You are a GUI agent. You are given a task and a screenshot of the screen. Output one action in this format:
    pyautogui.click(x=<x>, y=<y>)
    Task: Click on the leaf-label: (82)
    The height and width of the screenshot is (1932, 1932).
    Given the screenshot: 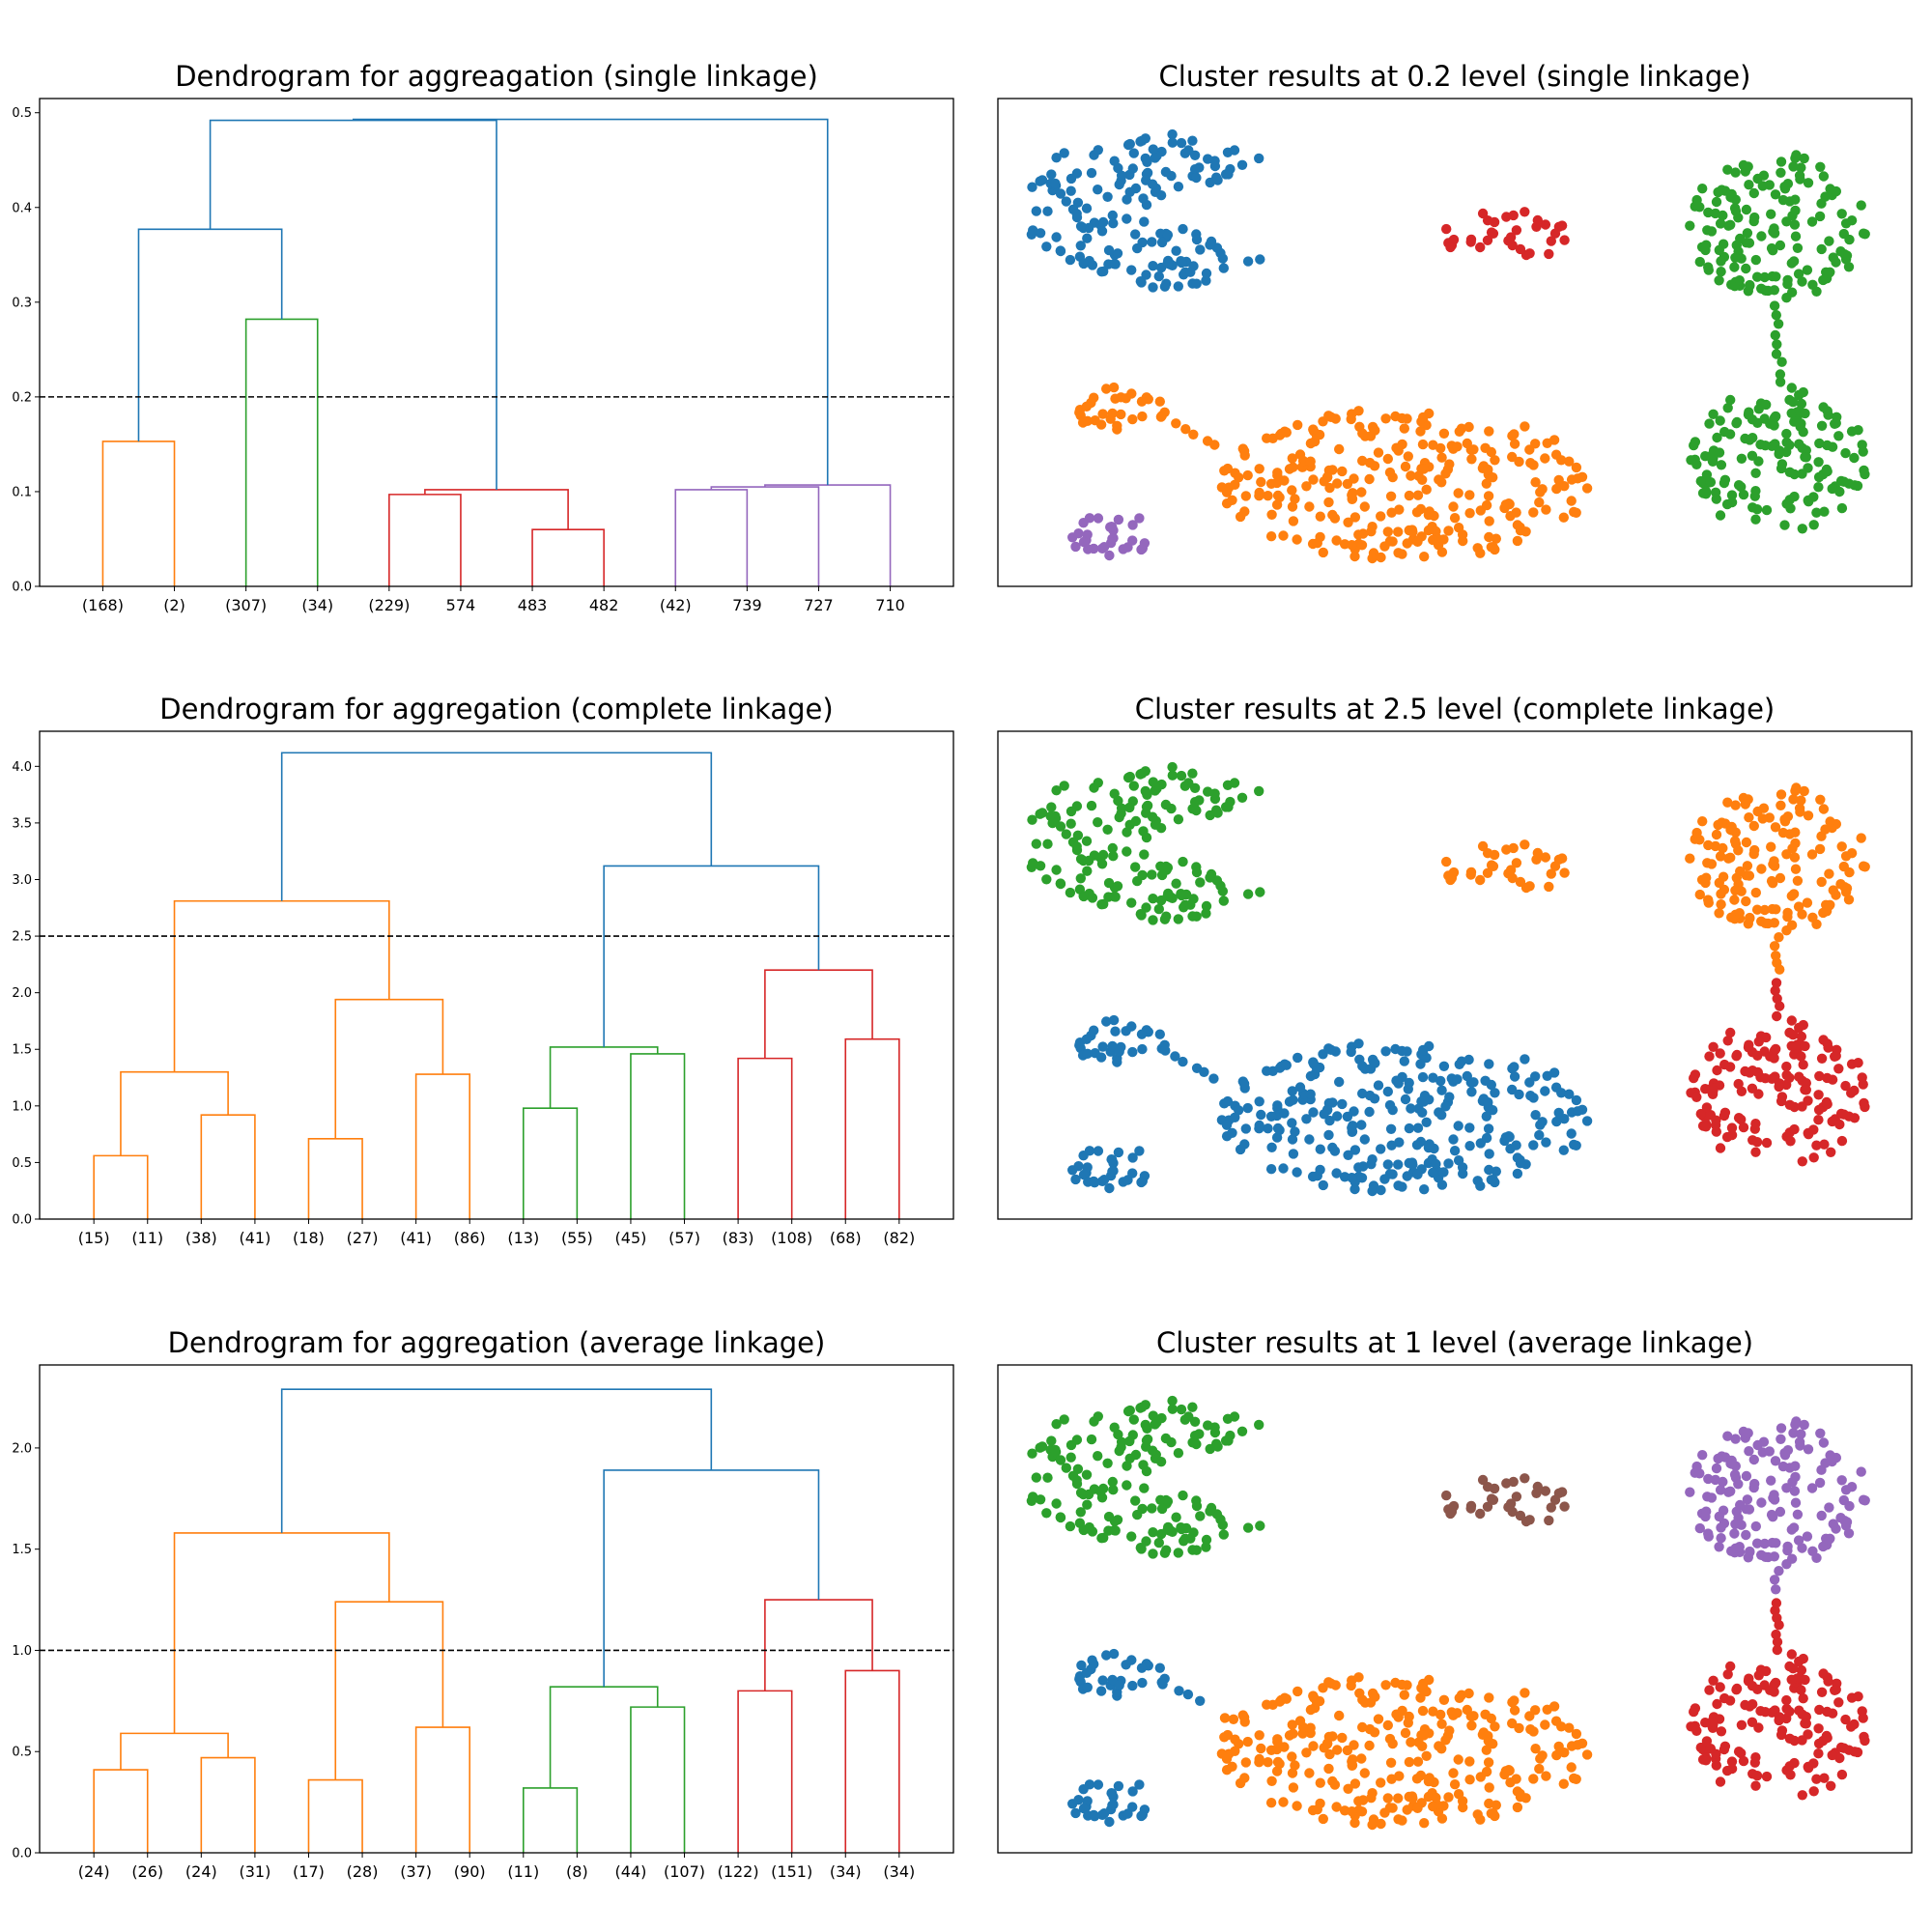 What is the action you would take?
    pyautogui.click(x=899, y=1238)
    